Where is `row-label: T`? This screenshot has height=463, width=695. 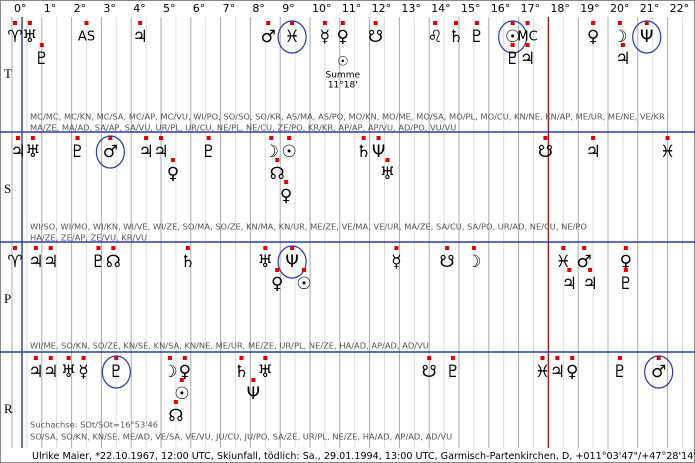 row-label: T is located at coordinates (8, 73).